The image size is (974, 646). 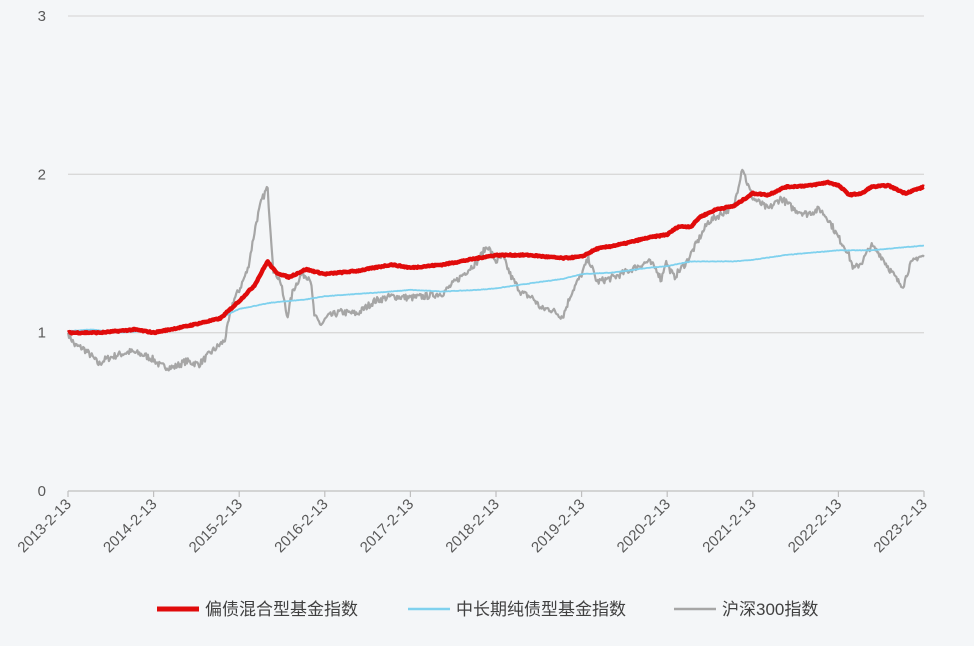 What do you see at coordinates (770, 609) in the screenshot?
I see `legend-label-3: 沪深300指数` at bounding box center [770, 609].